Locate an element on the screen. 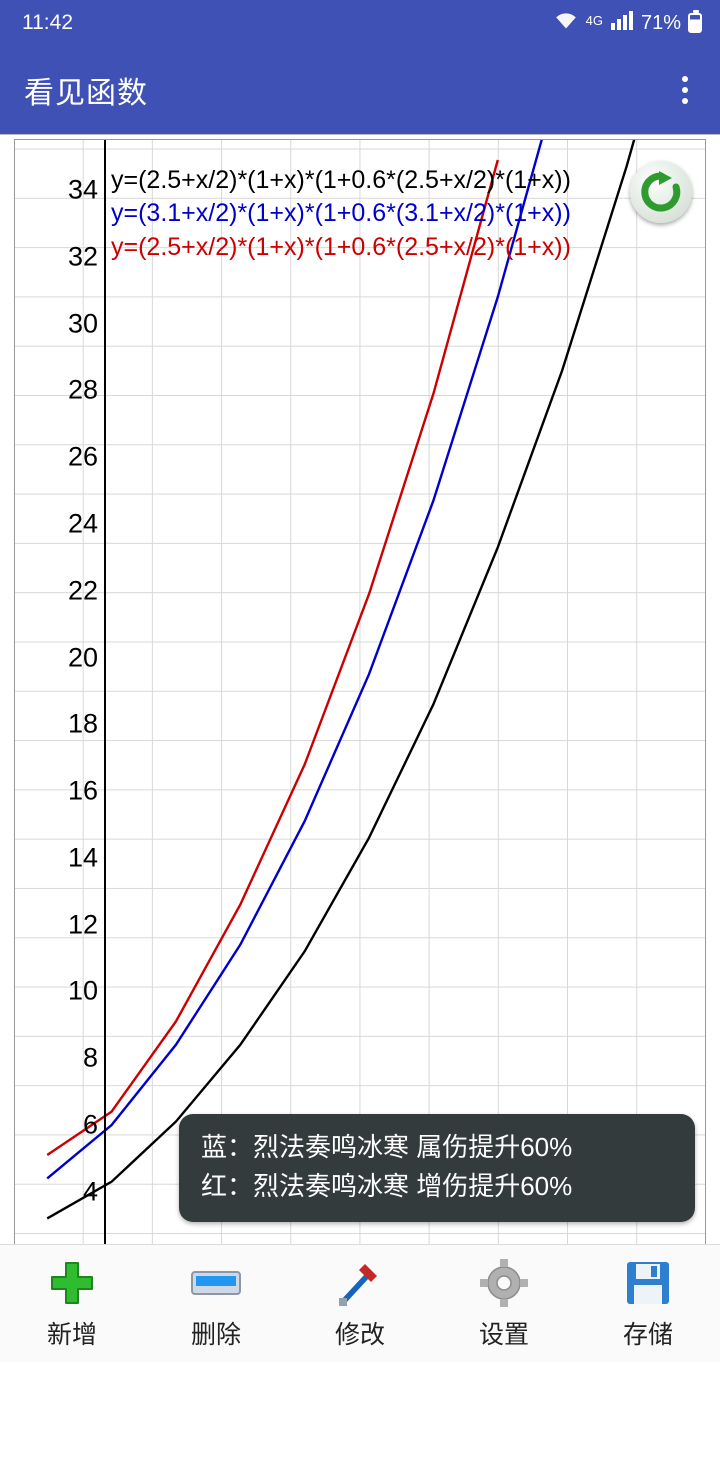 The height and width of the screenshot is (1480, 720). add-button-label: 新增 is located at coordinates (71, 1334).